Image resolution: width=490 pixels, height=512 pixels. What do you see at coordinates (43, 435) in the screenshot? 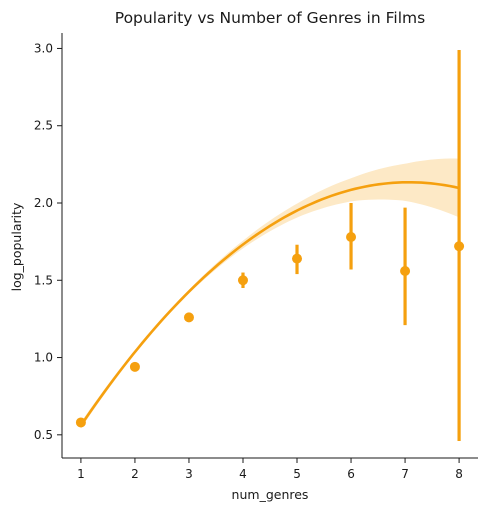
I see `y-tick-label: 0.5` at bounding box center [43, 435].